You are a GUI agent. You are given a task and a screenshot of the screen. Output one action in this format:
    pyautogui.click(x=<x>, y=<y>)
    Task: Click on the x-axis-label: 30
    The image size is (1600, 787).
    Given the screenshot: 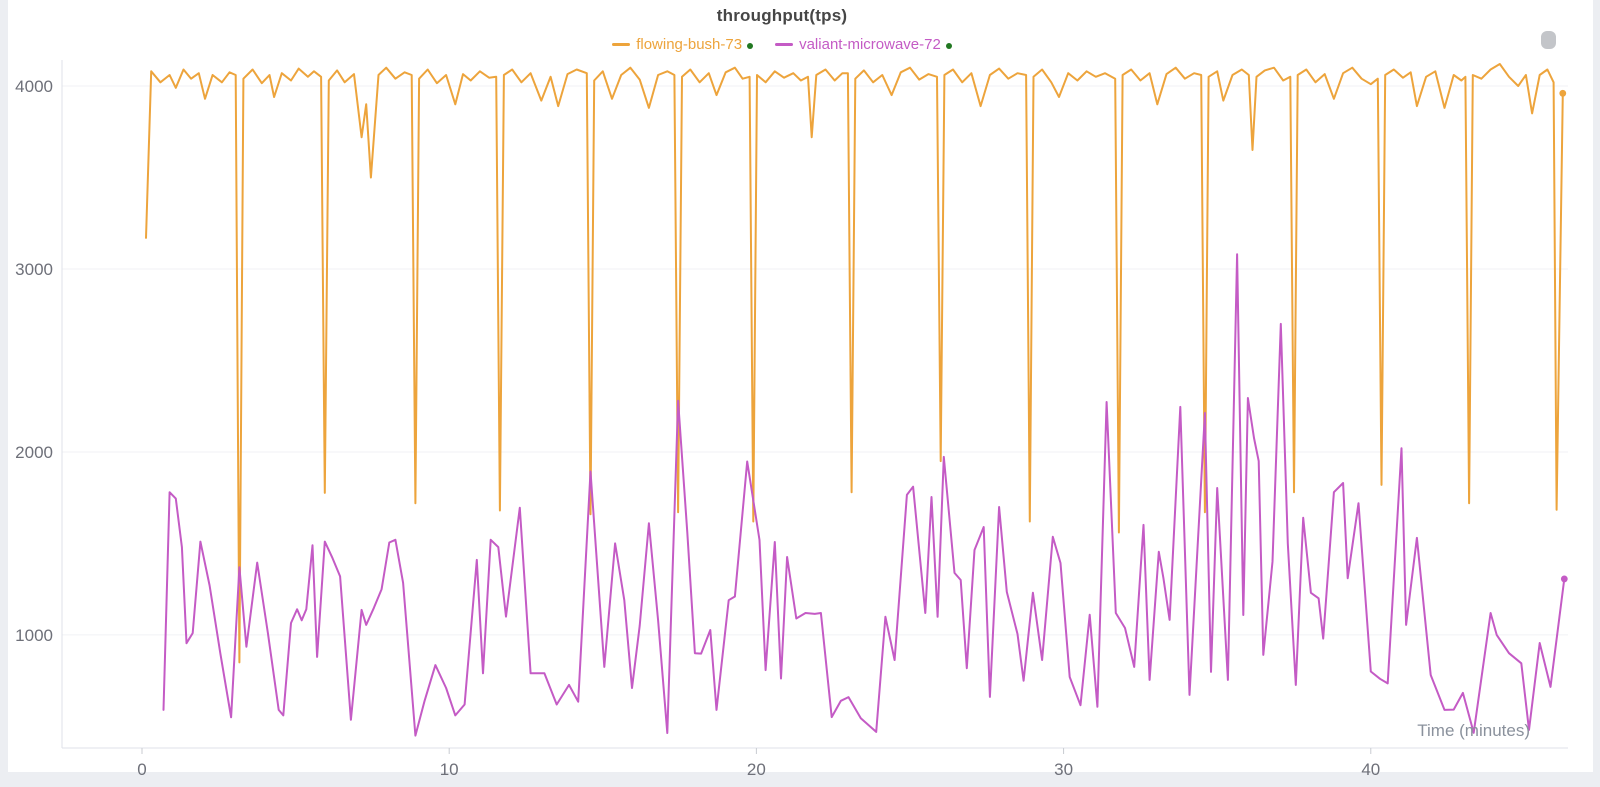 What is the action you would take?
    pyautogui.click(x=1063, y=769)
    